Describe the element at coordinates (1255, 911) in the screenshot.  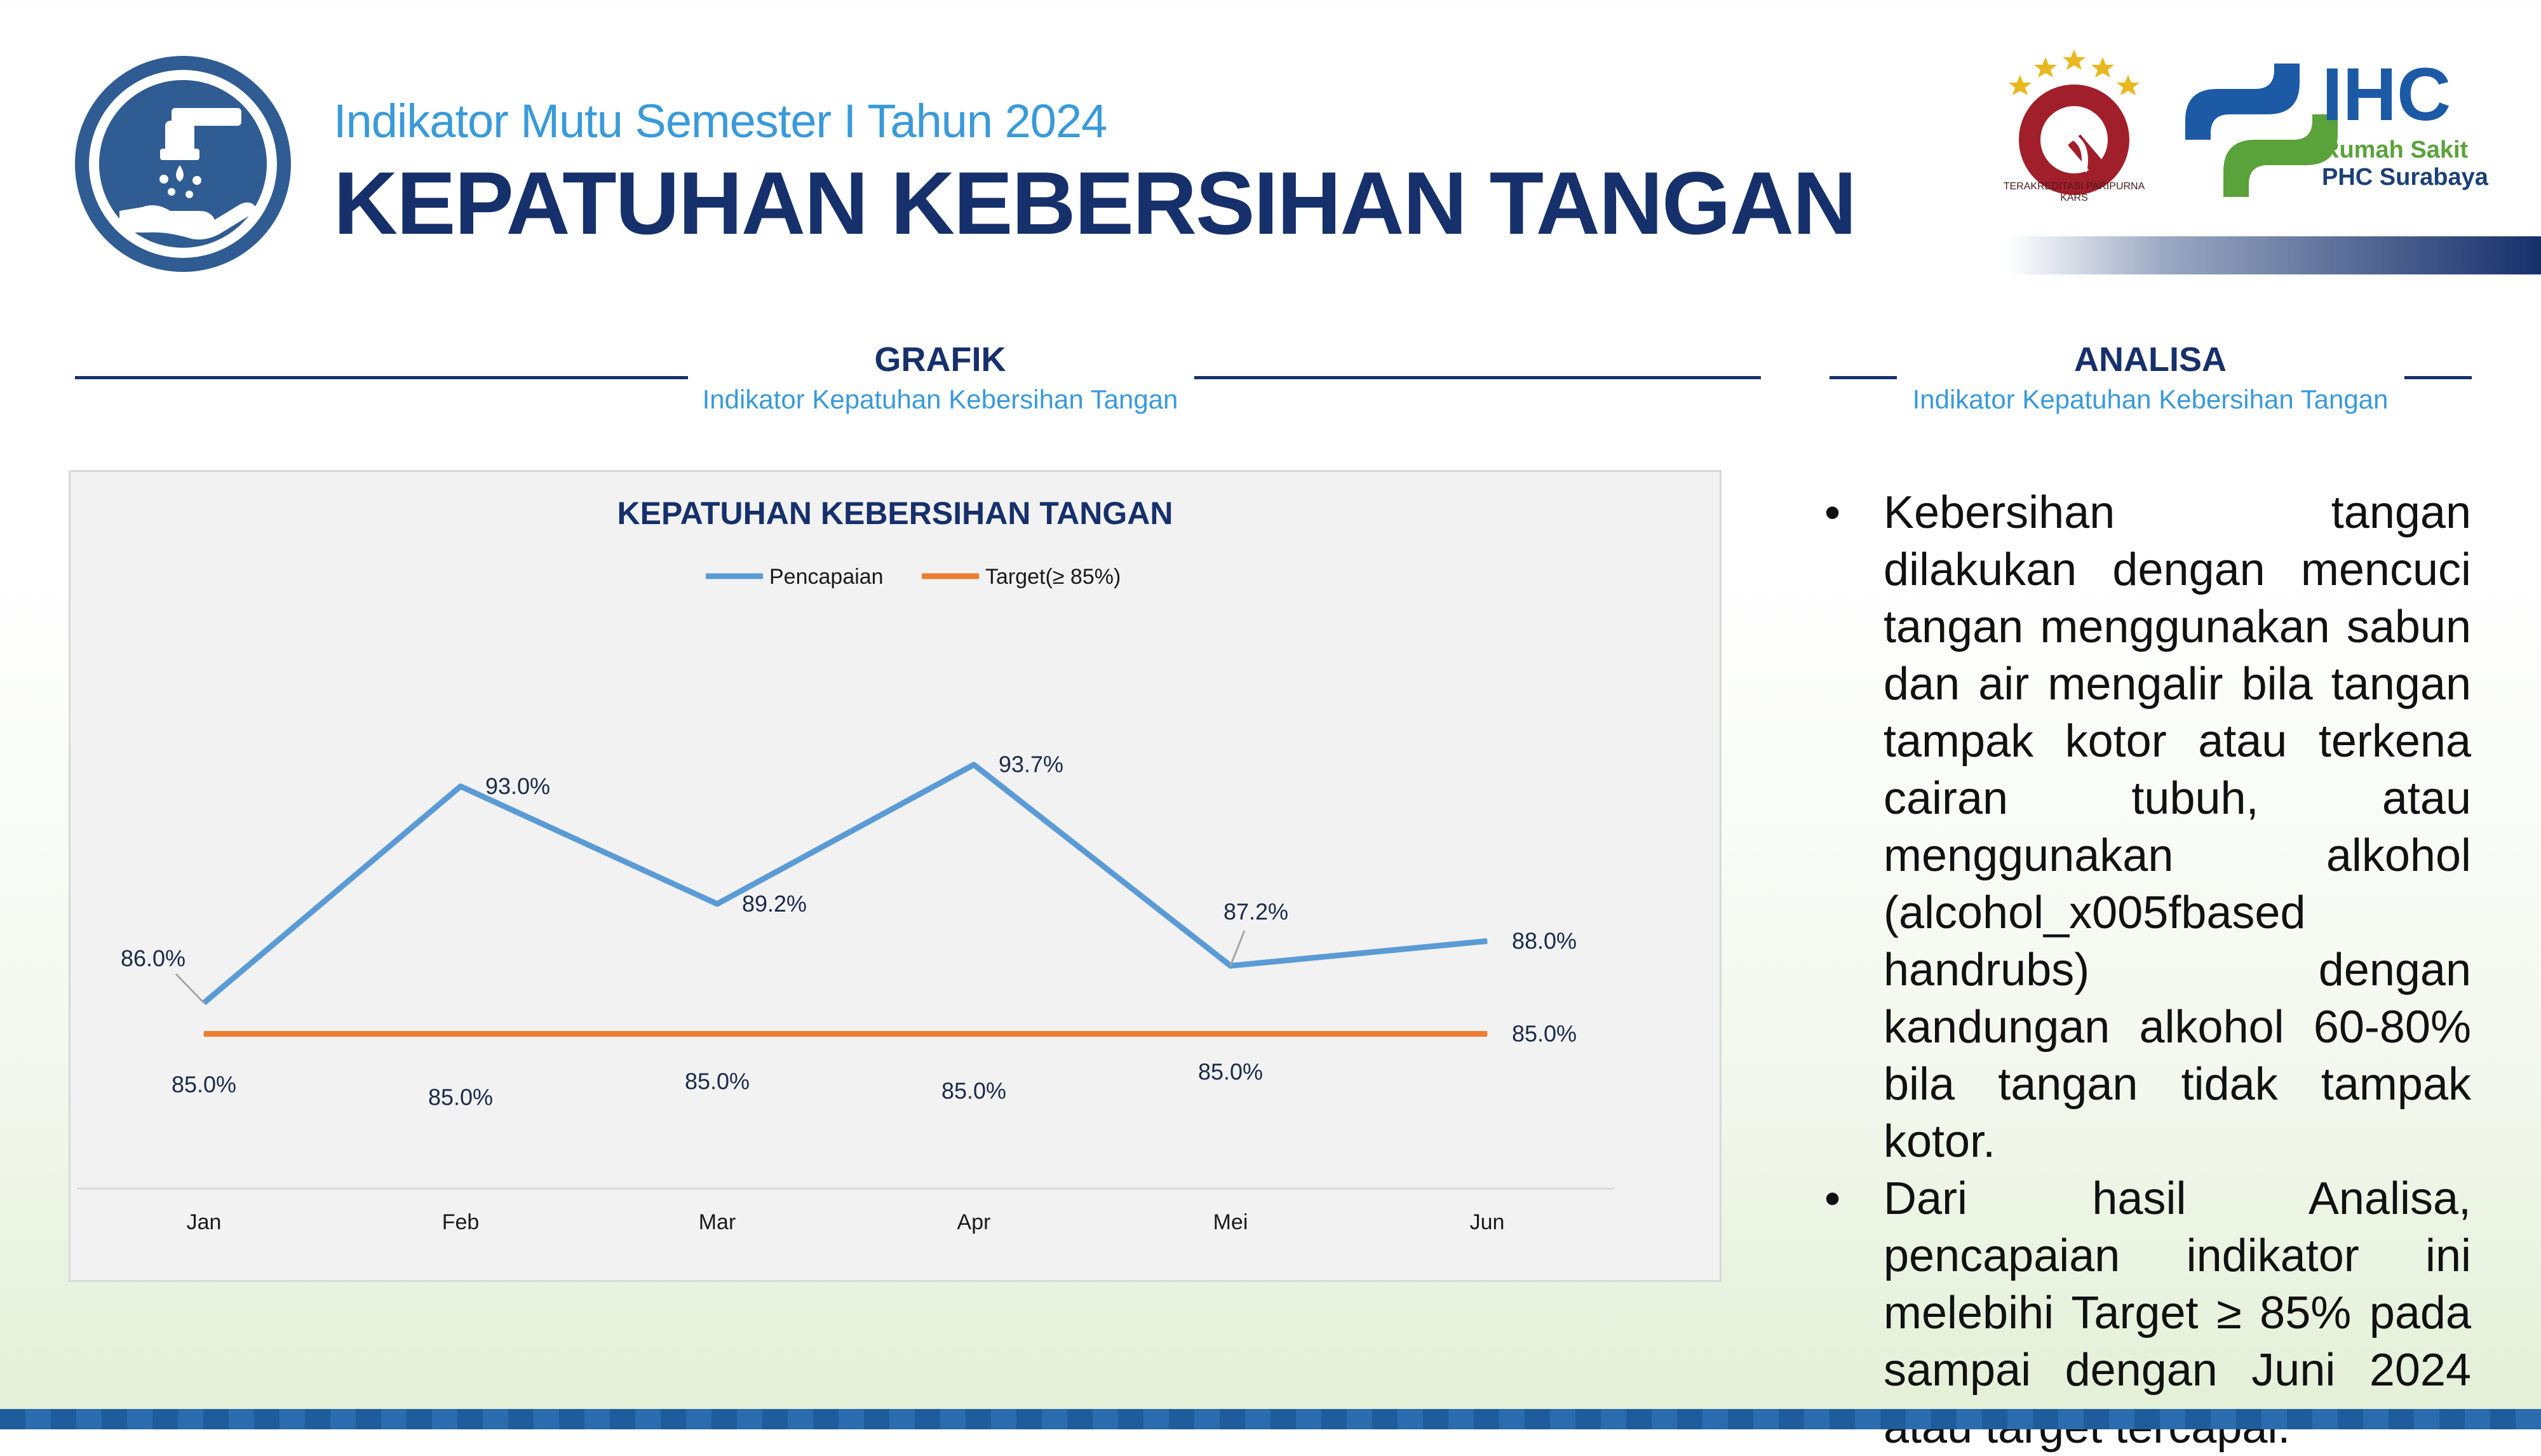
I see `data-label-pencapaian-4: 87.2%` at that location.